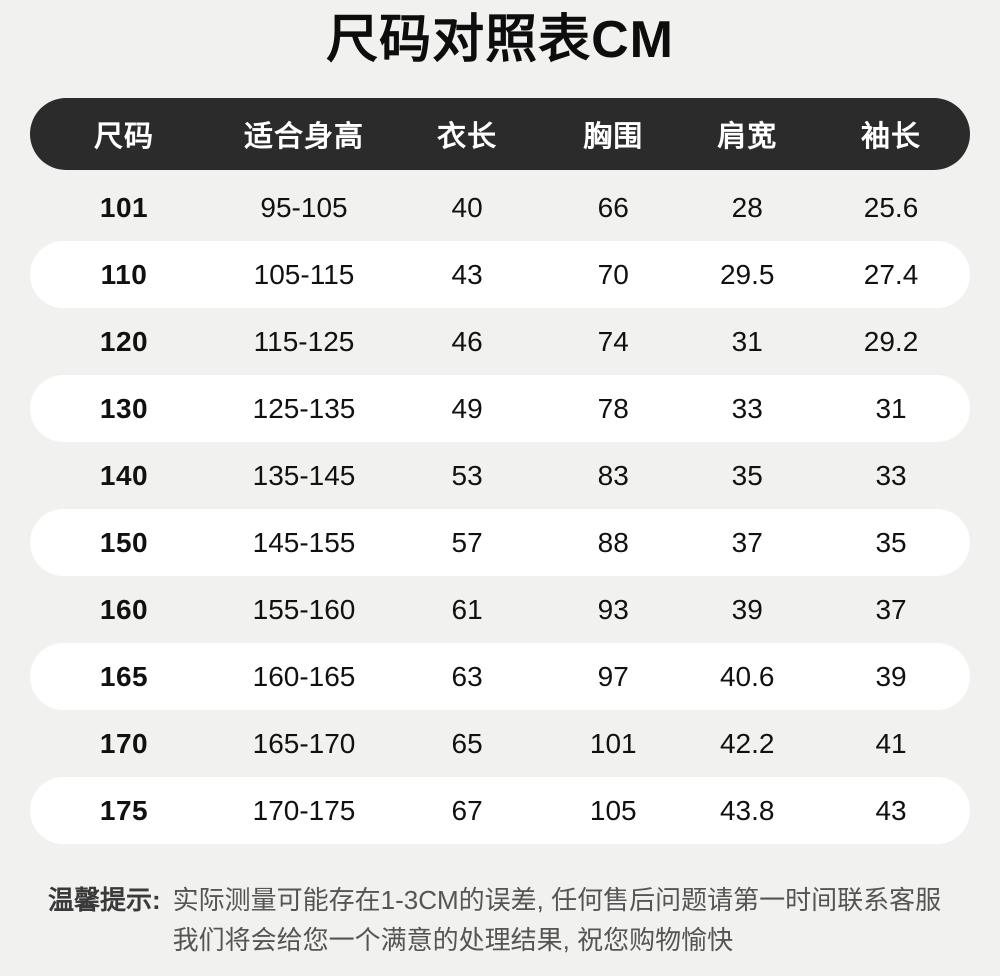 The height and width of the screenshot is (976, 1000). What do you see at coordinates (891, 743) in the screenshot?
I see `cell-sleeve: 41` at bounding box center [891, 743].